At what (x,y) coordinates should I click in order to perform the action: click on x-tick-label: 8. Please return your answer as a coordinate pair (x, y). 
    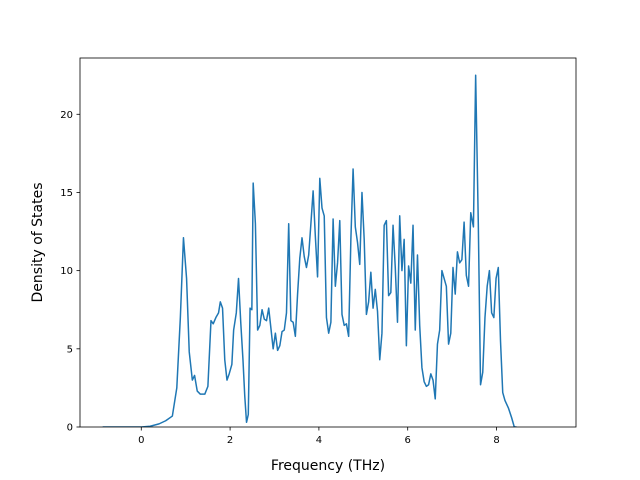
    Looking at the image, I should click on (496, 440).